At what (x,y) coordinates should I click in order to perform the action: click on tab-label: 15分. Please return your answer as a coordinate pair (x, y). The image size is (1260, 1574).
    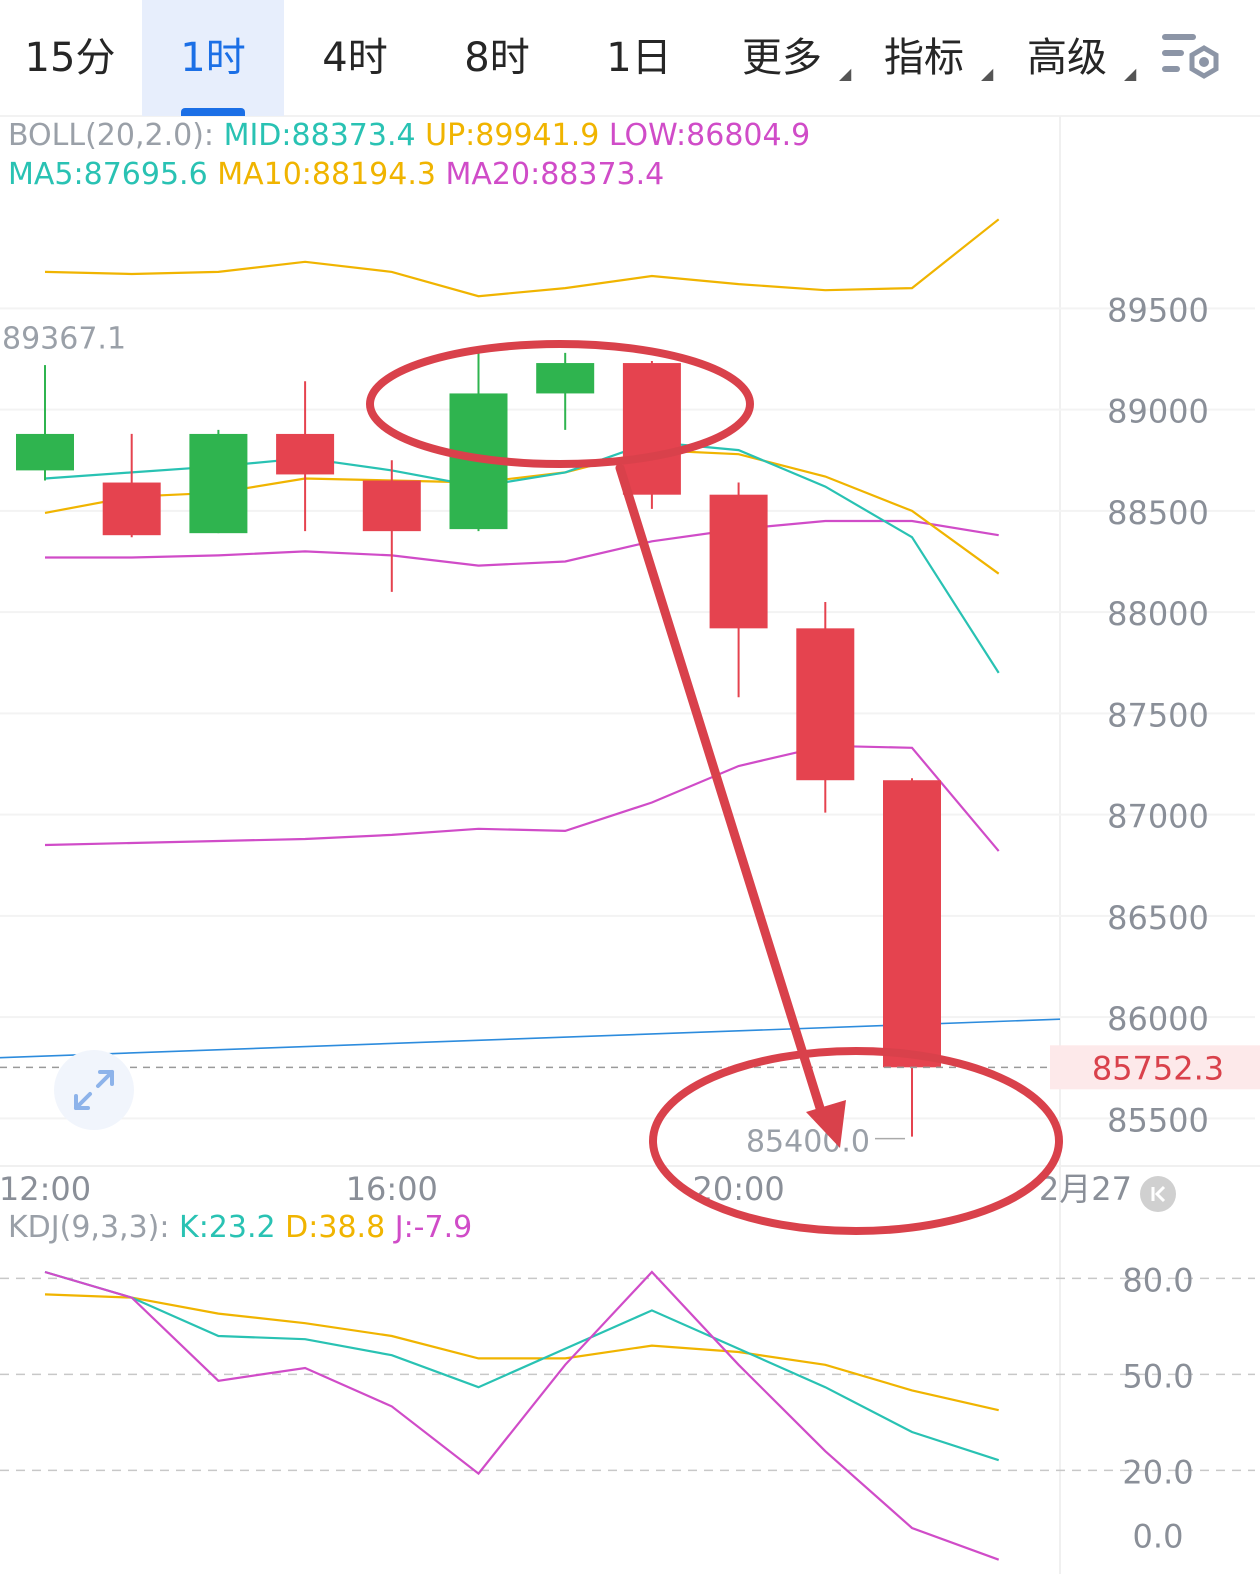
    Looking at the image, I should click on (70, 58).